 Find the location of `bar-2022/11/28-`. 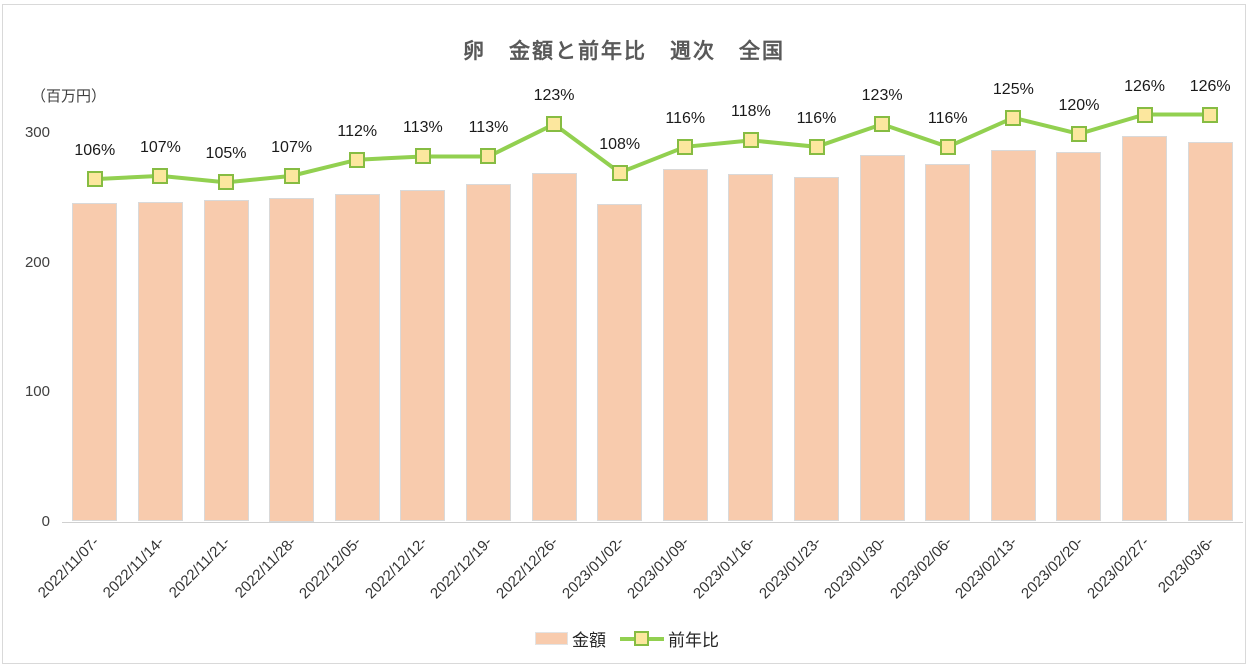

bar-2022/11/28- is located at coordinates (292, 359).